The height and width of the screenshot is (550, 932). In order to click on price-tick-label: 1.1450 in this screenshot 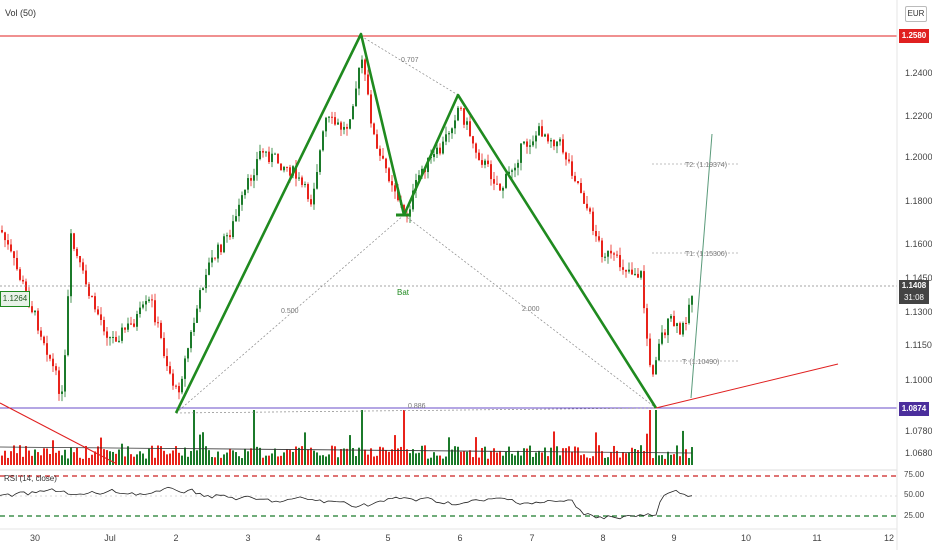, I will do `click(918, 278)`.